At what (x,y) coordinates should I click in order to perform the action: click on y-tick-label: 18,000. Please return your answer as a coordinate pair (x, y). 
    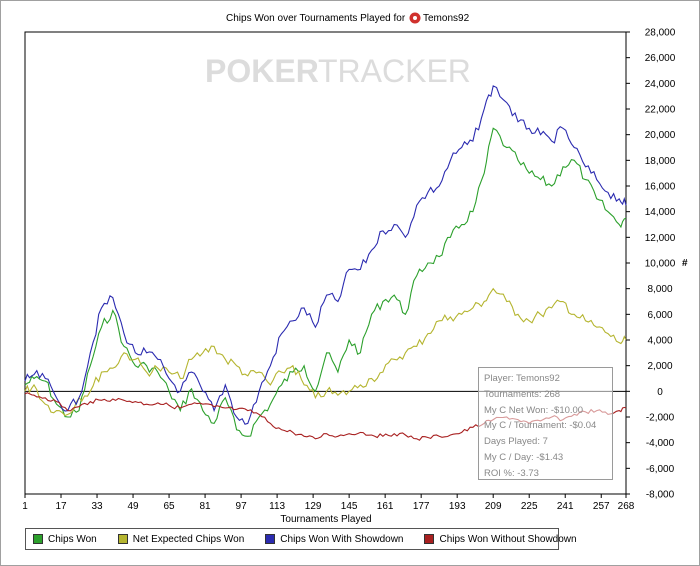
    Looking at the image, I should click on (660, 161).